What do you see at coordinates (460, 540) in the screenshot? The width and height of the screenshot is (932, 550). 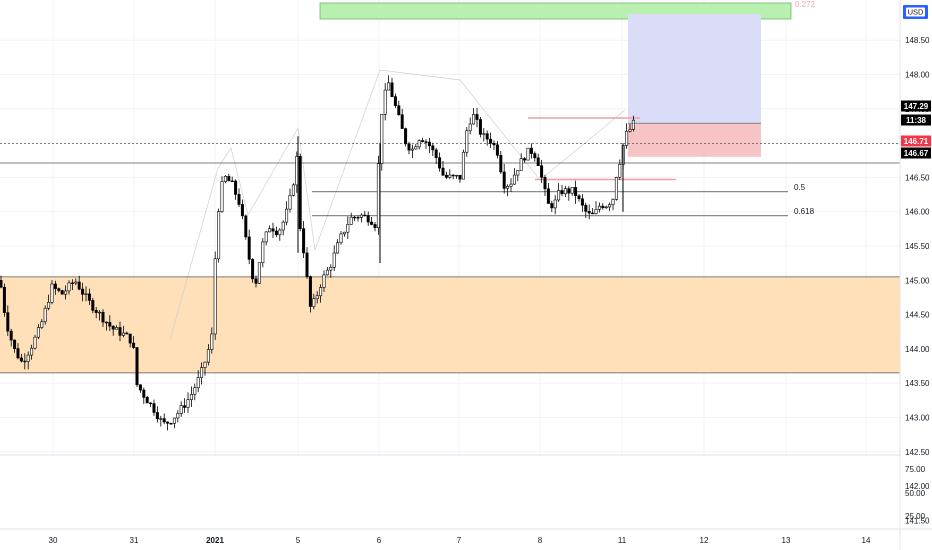 I see `time-axis: 30 31 2021 5 6 7 8 11 12 13 14` at bounding box center [460, 540].